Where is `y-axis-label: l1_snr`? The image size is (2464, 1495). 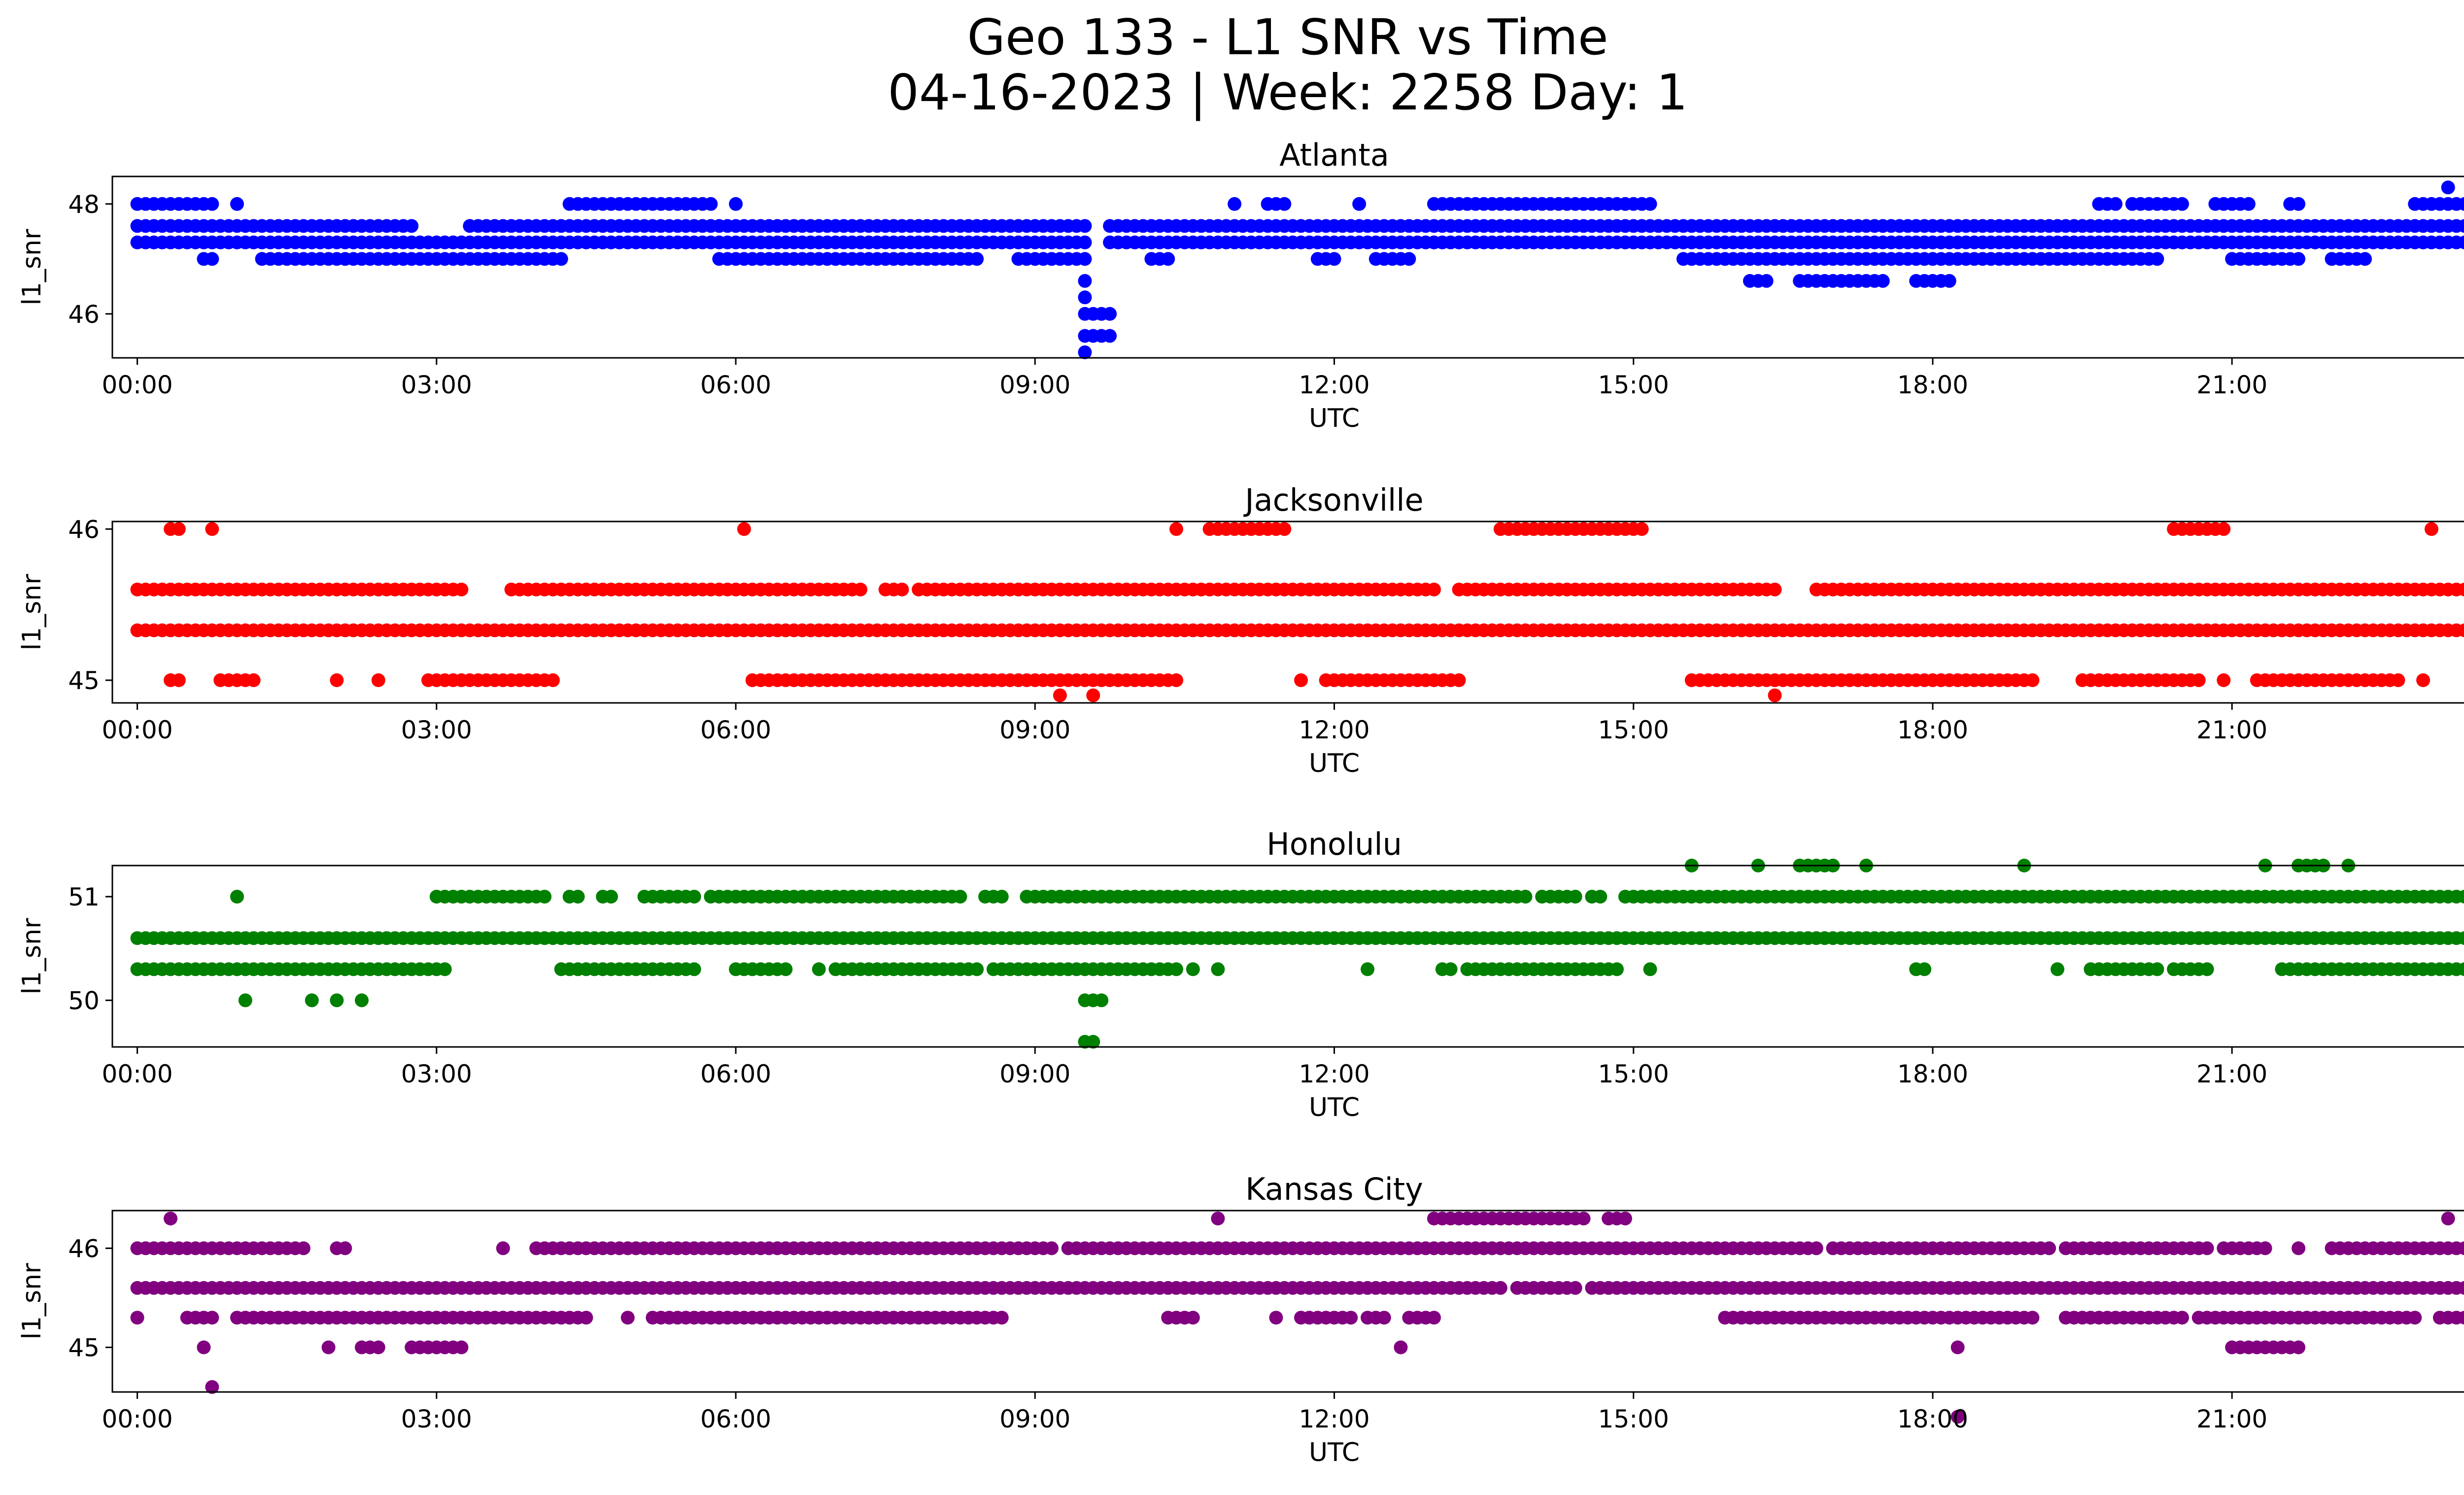
y-axis-label: l1_snr is located at coordinates (32, 267).